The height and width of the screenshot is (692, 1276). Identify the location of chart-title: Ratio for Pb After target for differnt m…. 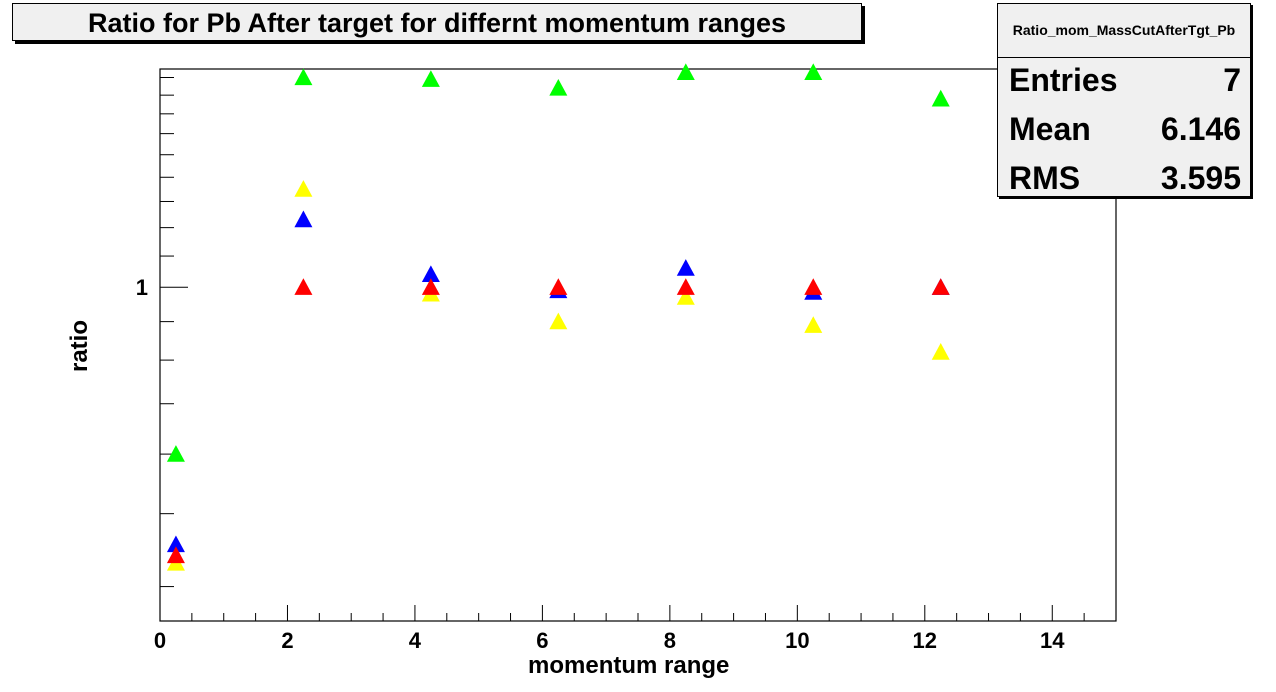
(437, 23).